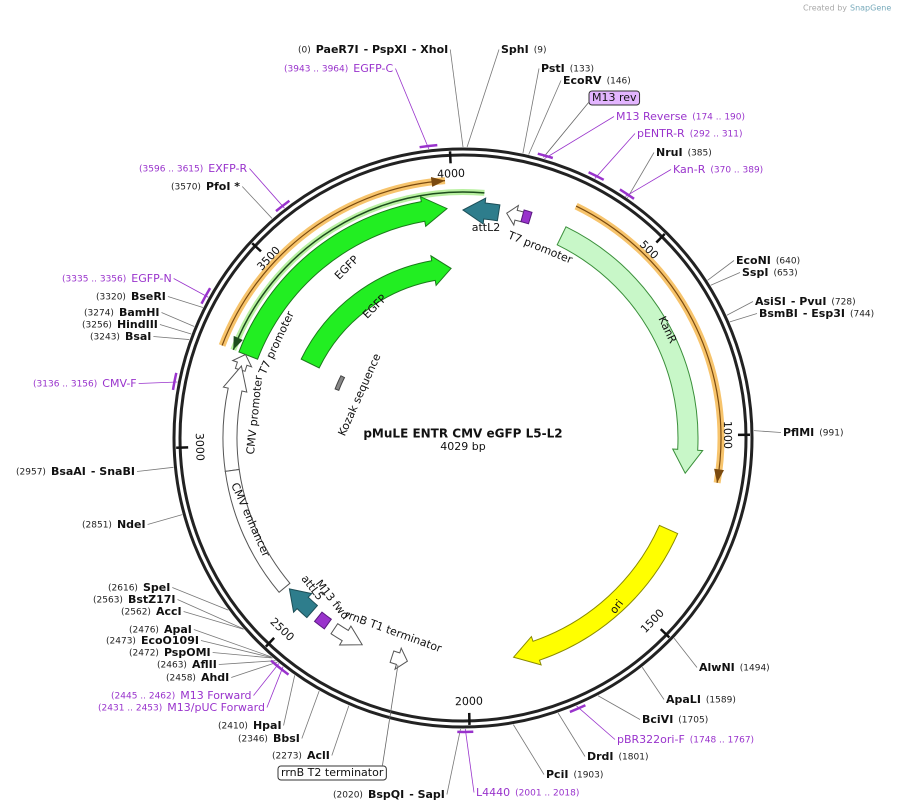  I want to click on primer-range: (370 .. 389), so click(736, 171).